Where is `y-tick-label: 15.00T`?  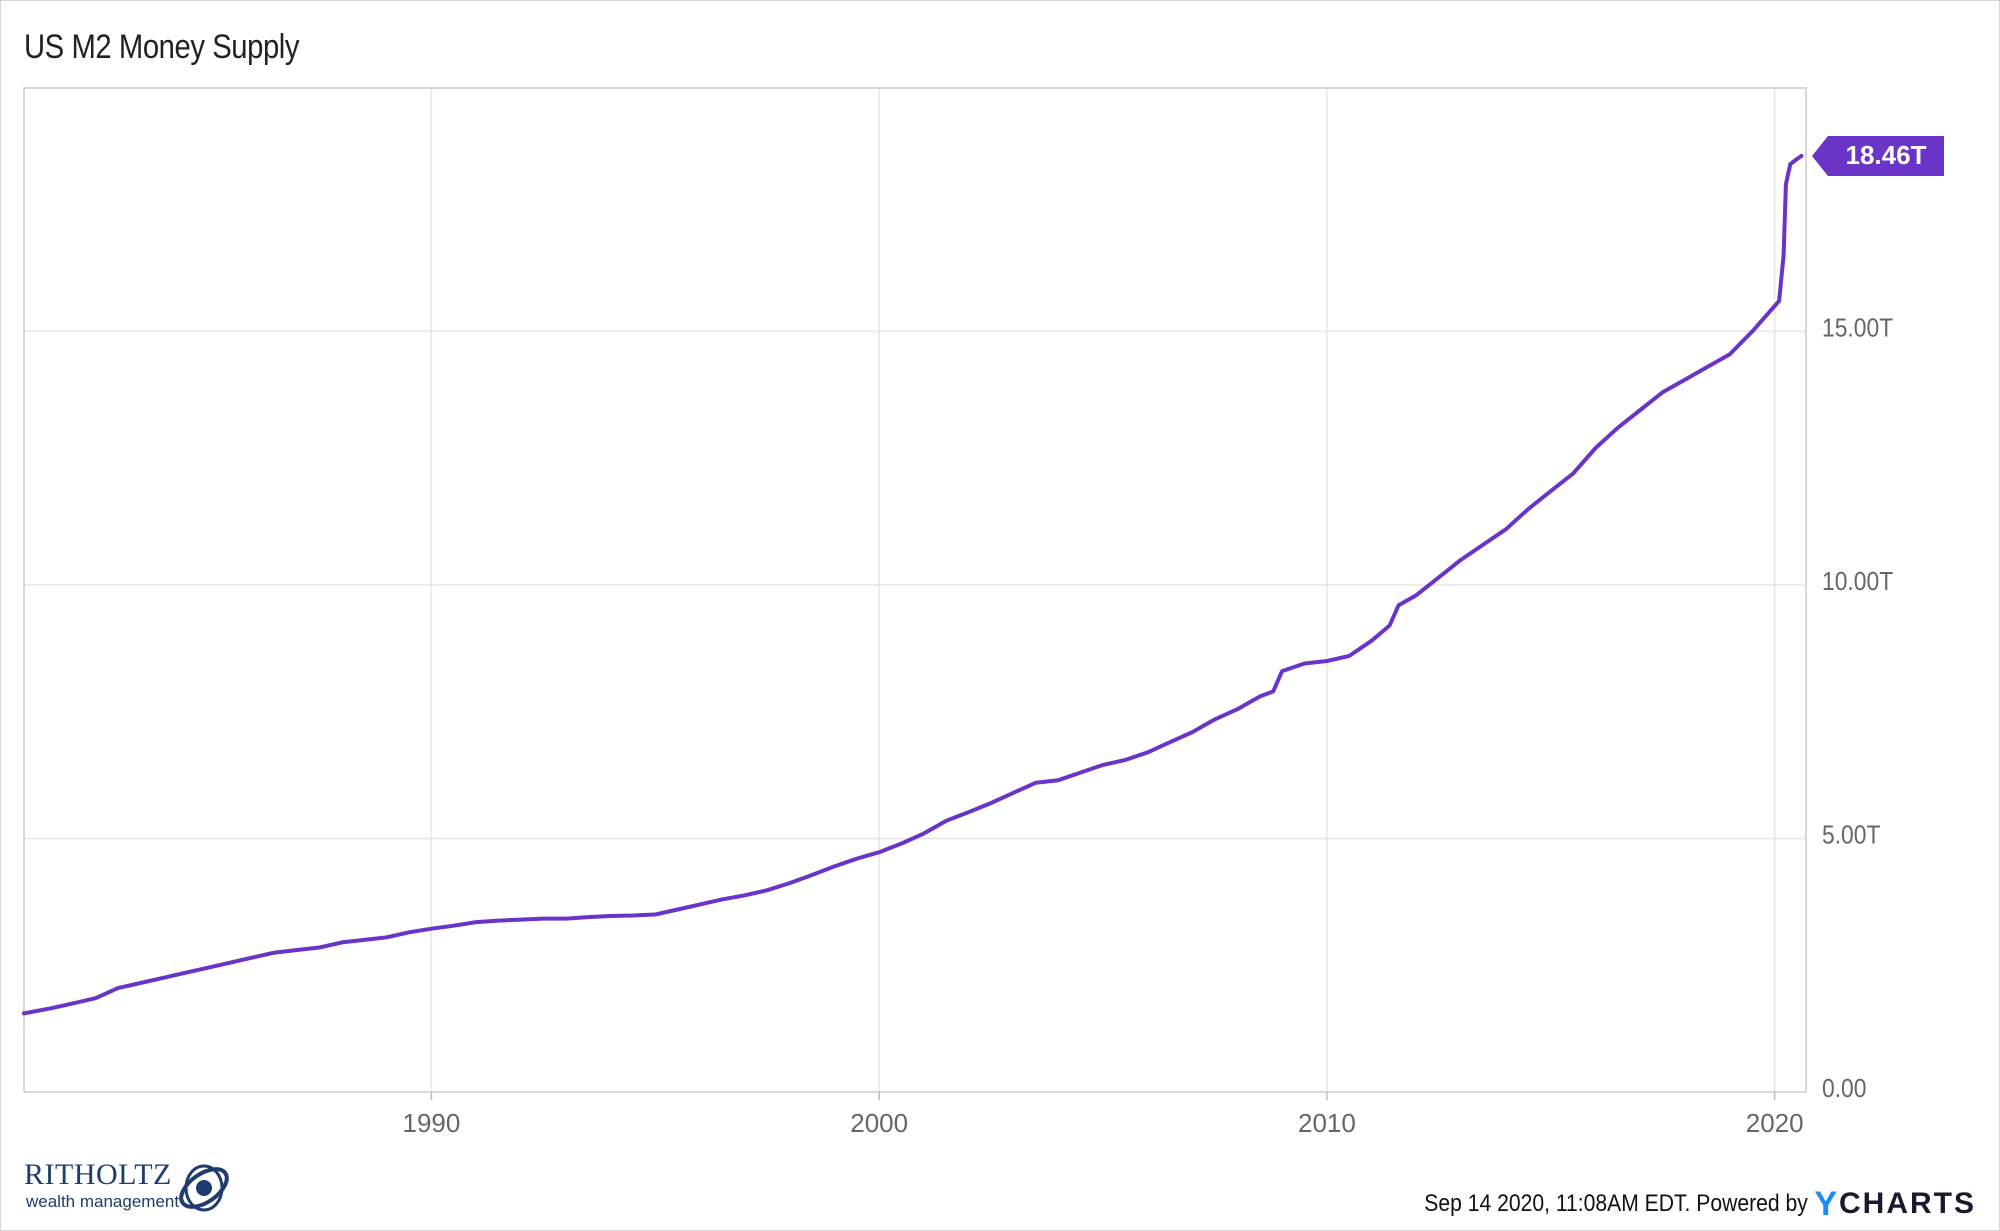
y-tick-label: 15.00T is located at coordinates (1857, 328).